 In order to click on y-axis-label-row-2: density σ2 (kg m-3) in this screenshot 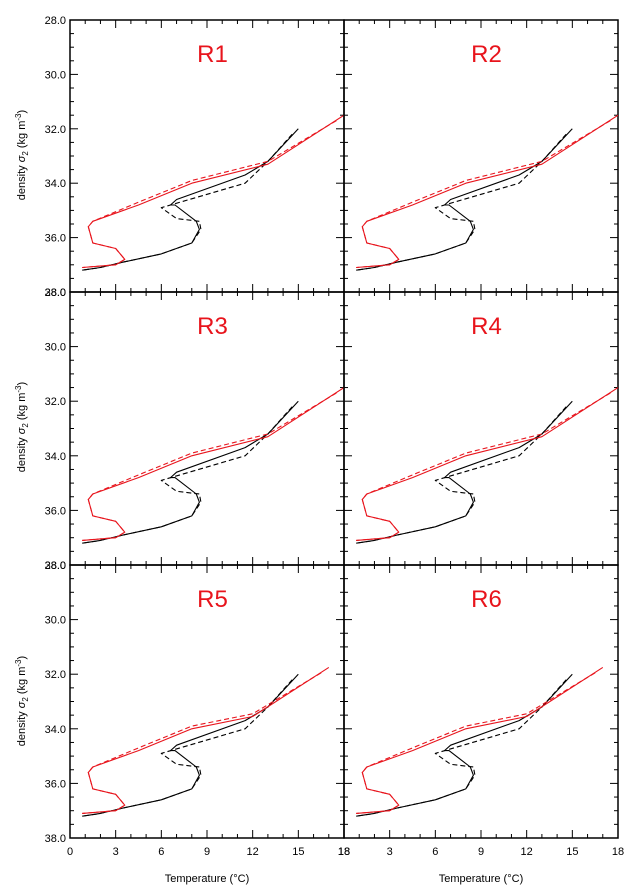, I will do `click(22, 427)`.